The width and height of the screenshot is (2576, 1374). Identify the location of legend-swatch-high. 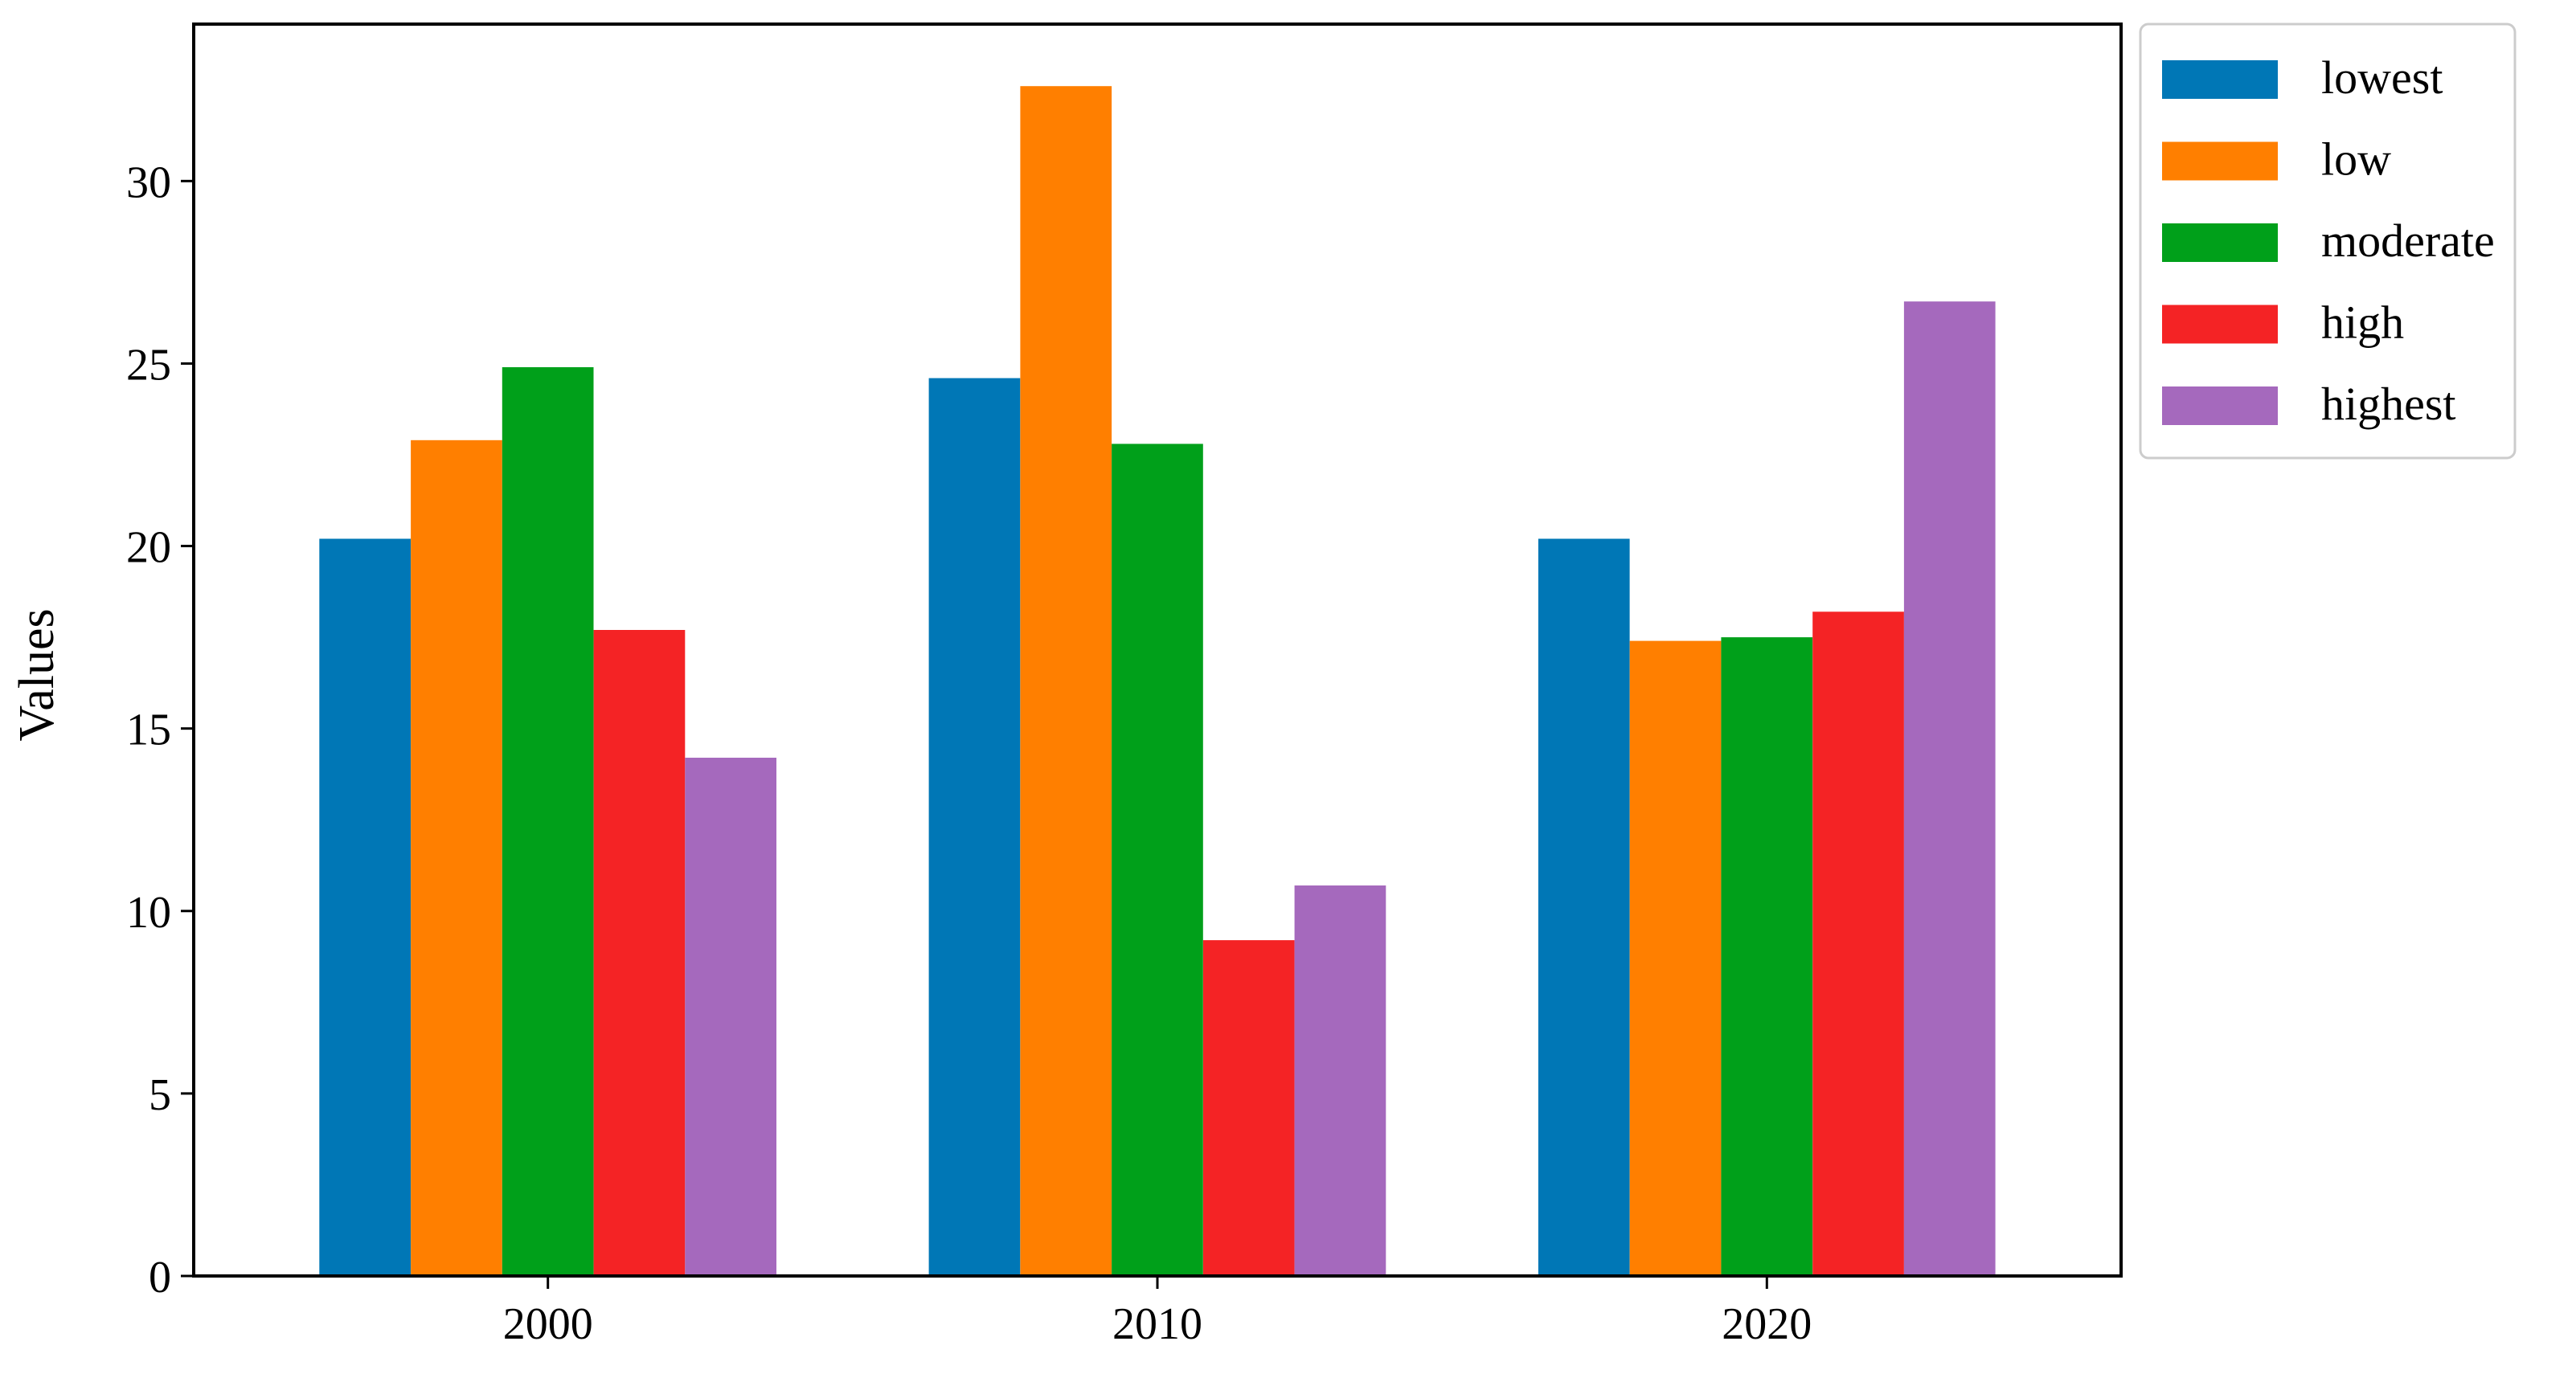
(2220, 324).